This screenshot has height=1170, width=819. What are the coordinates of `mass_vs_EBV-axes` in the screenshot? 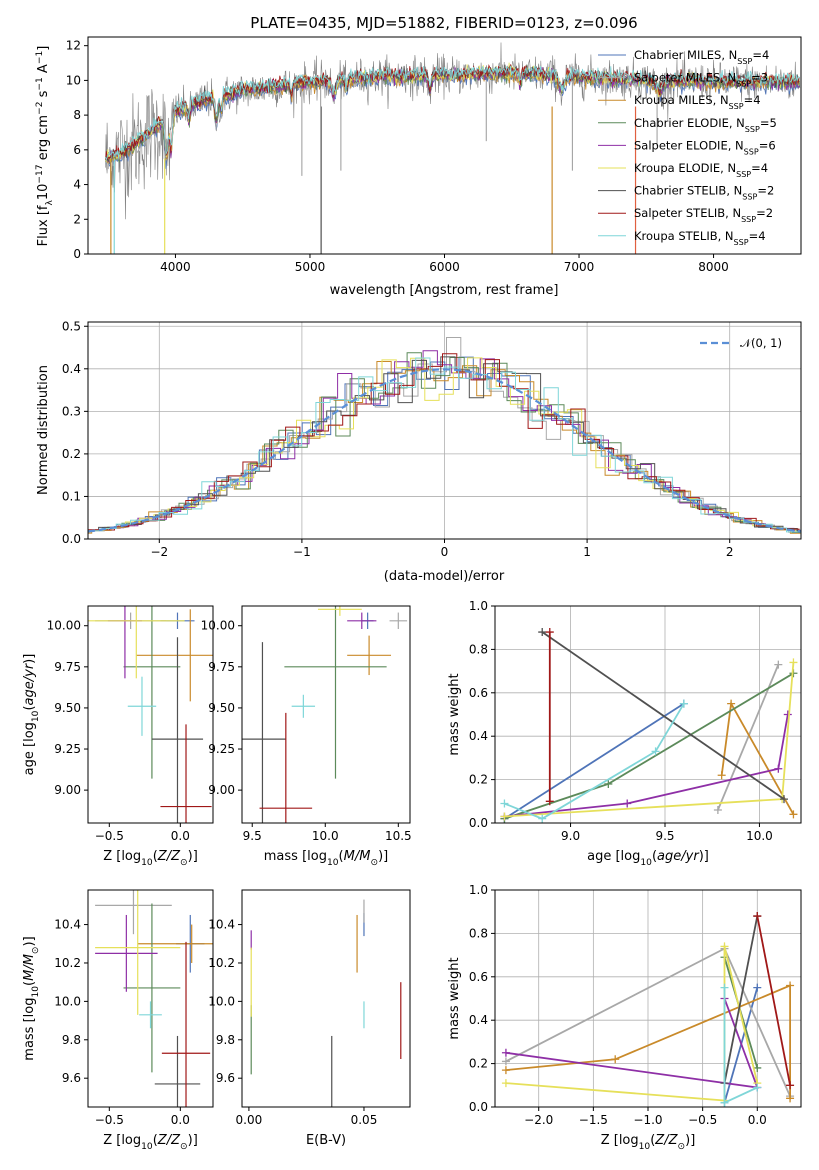 It's located at (326, 1003).